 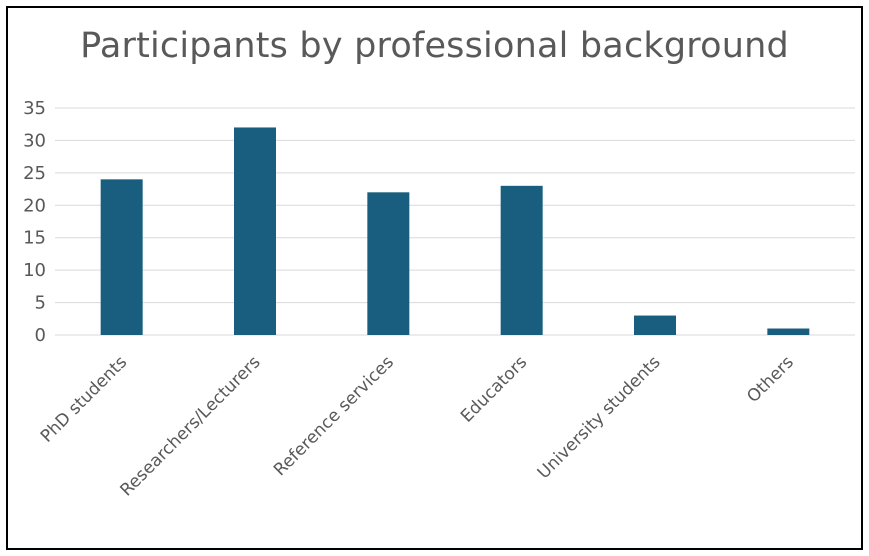 What do you see at coordinates (494, 389) in the screenshot?
I see `x-category-label: Educators` at bounding box center [494, 389].